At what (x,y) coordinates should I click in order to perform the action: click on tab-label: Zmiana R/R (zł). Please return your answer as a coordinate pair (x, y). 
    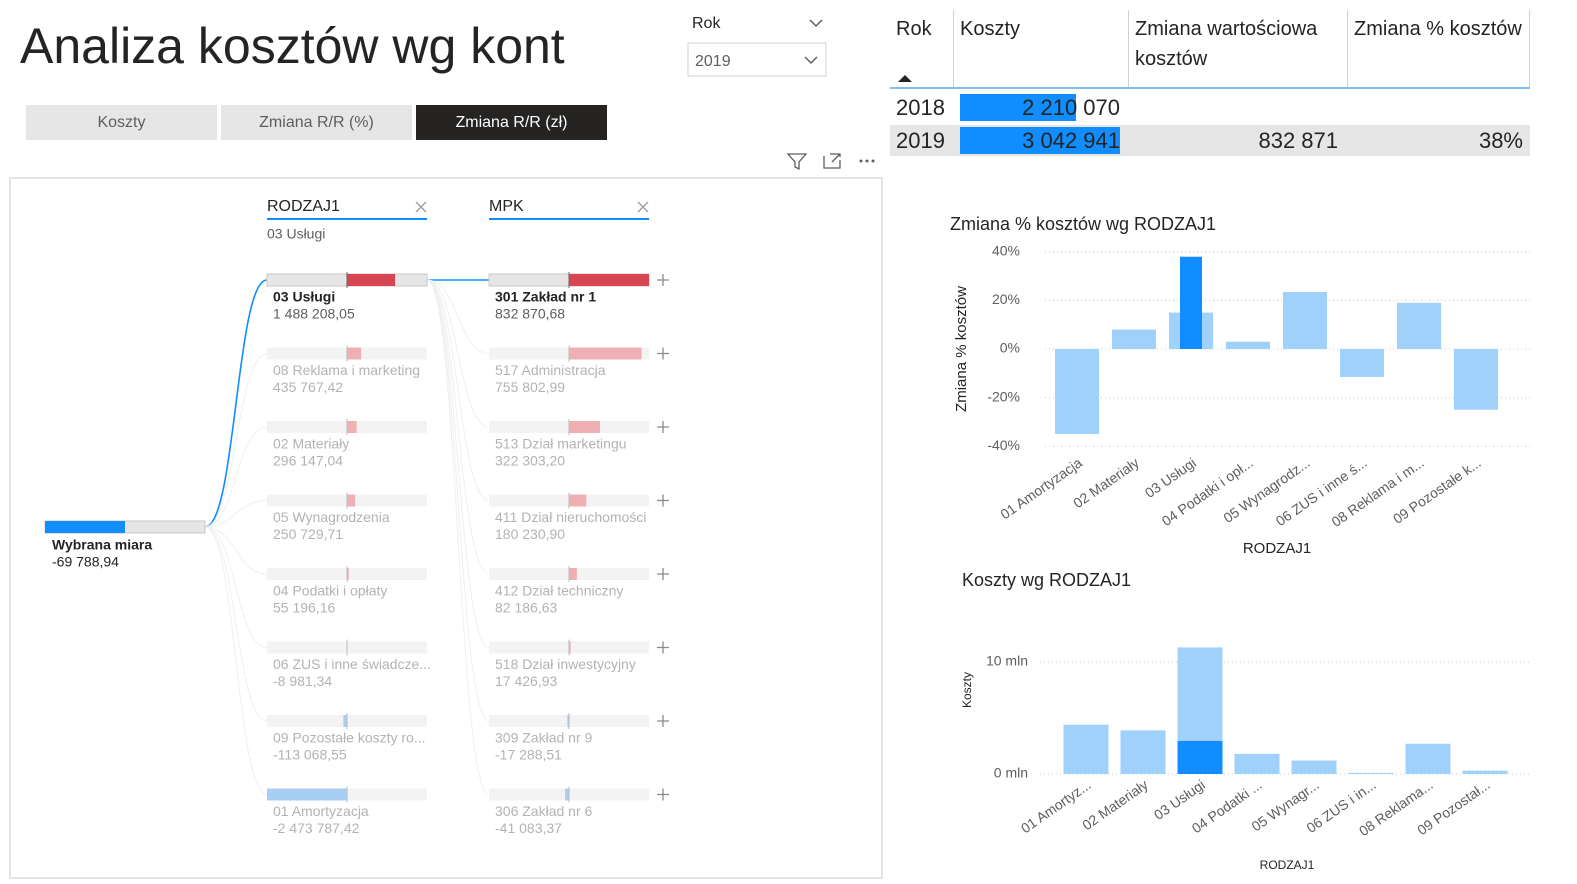
    Looking at the image, I should click on (511, 122).